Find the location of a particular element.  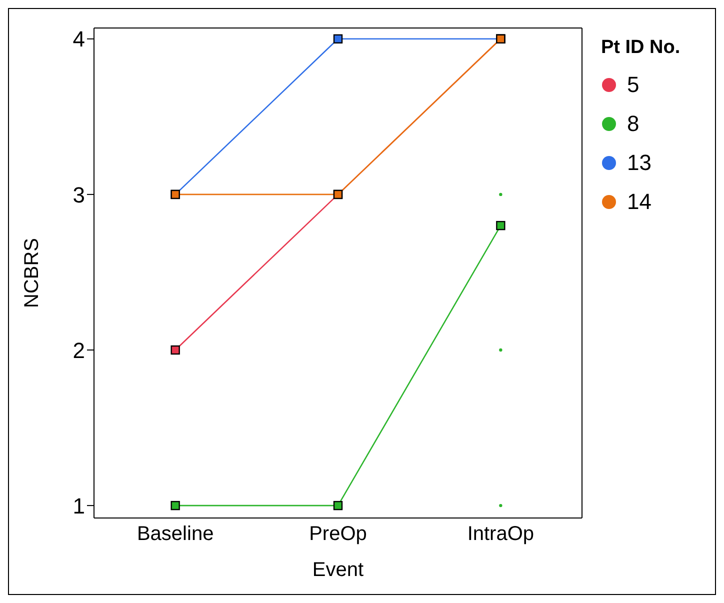

y-tick-label: 3 is located at coordinates (78, 195).